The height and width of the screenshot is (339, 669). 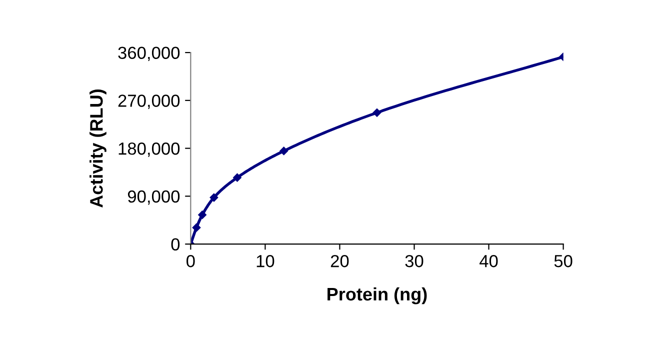 I want to click on y-tick-label: 180,000, so click(x=149, y=149).